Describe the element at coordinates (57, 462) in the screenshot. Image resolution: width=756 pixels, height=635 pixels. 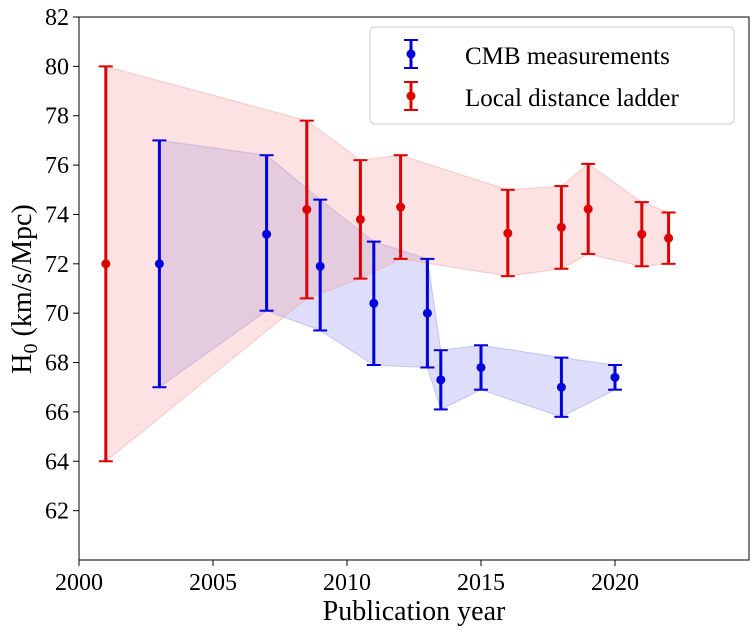
I see `y-tick-label: 64` at that location.